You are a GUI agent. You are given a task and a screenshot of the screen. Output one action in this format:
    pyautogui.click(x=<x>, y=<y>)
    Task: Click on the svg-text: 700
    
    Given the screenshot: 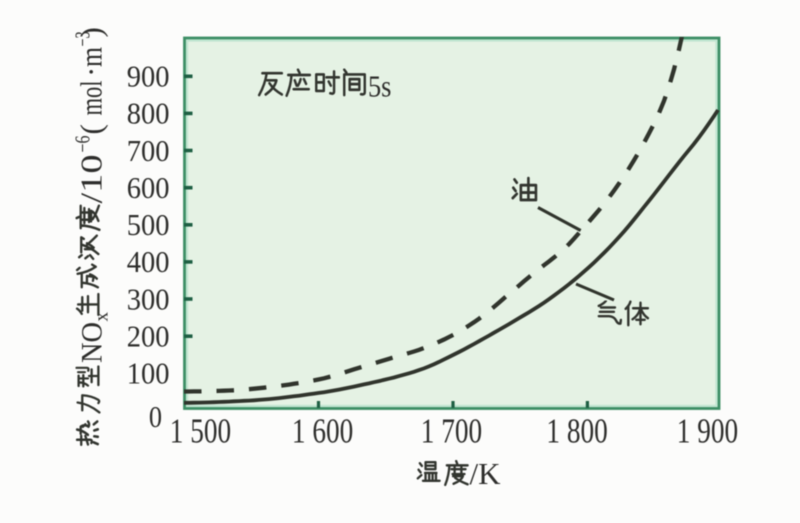 What is the action you would take?
    pyautogui.click(x=148, y=151)
    